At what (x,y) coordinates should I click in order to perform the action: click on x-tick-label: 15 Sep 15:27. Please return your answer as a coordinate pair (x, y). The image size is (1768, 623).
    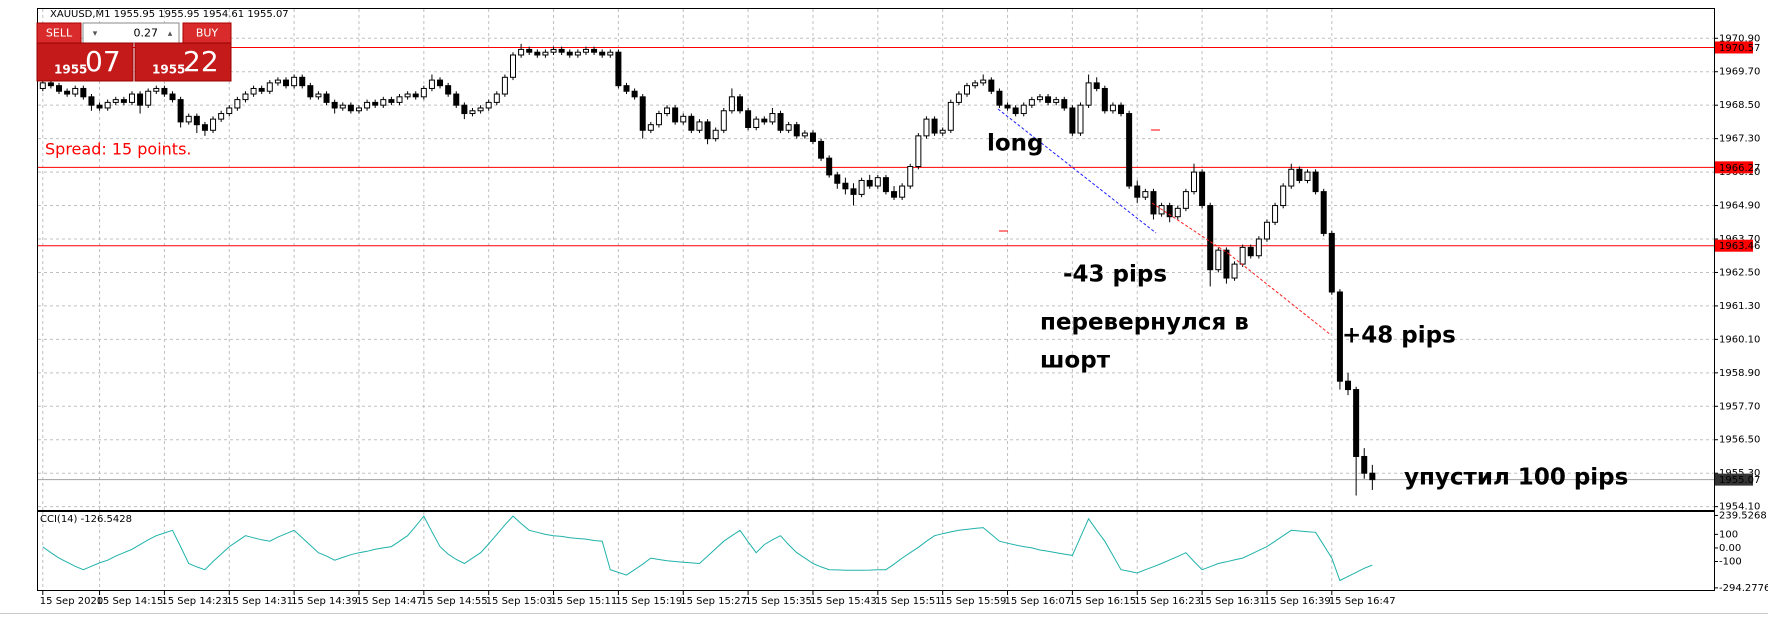
    Looking at the image, I should click on (713, 601).